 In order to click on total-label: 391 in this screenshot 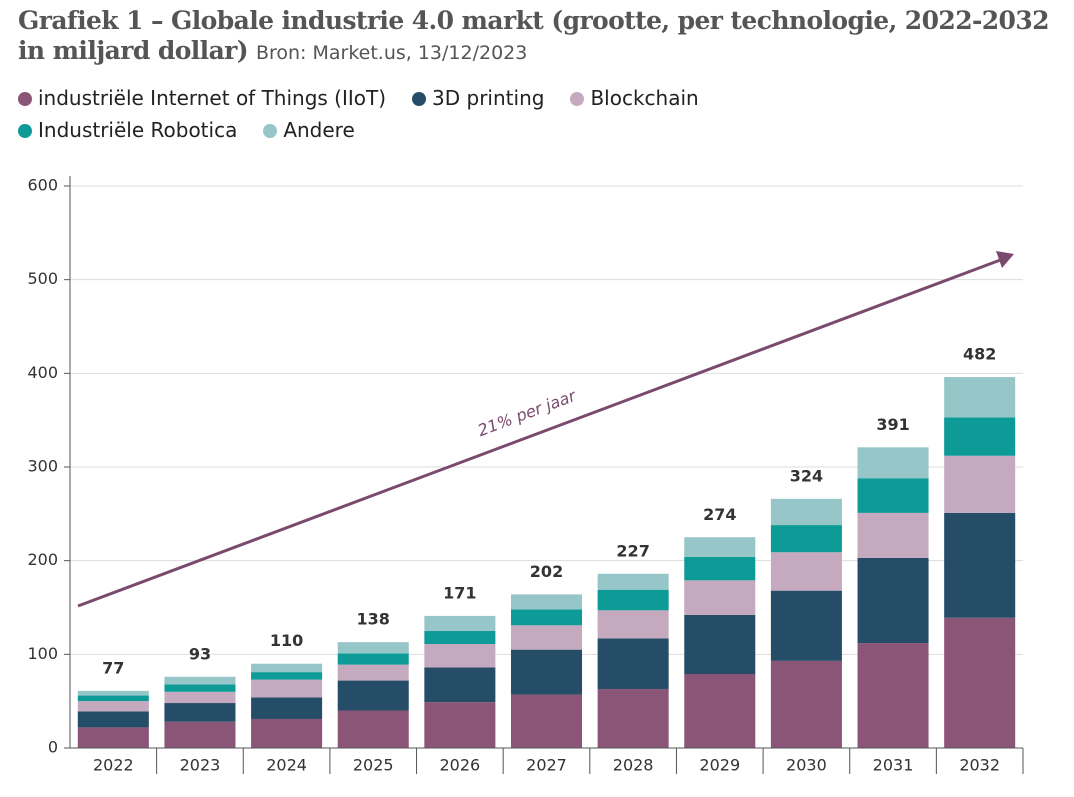, I will do `click(892, 424)`.